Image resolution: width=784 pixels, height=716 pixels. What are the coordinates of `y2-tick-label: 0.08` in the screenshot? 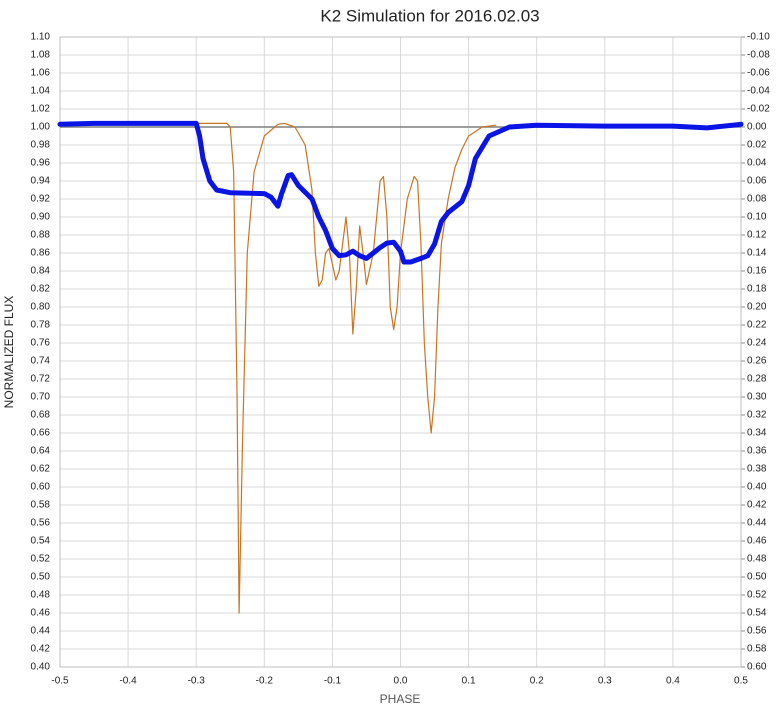 It's located at (757, 199).